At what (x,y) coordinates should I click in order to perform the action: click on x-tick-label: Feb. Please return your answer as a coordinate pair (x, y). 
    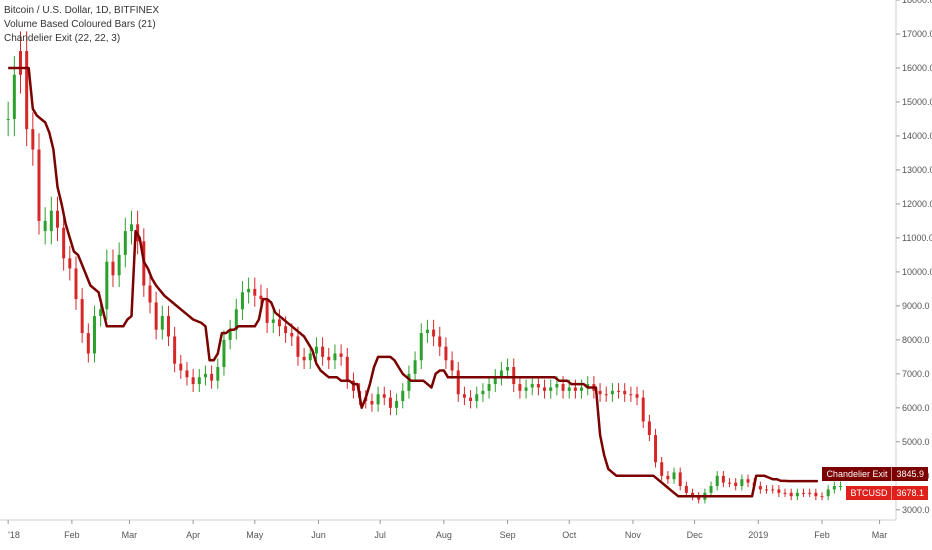
    Looking at the image, I should click on (72, 535).